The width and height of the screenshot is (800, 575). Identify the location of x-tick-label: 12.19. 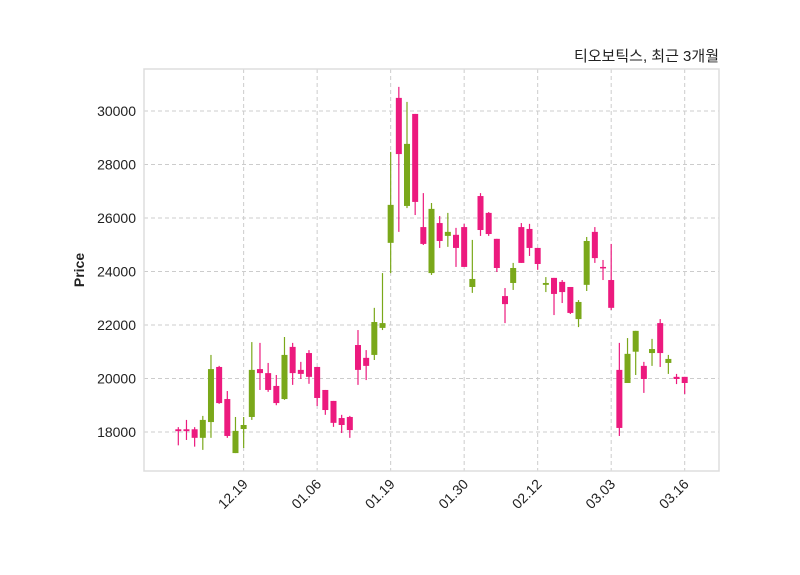
(233, 494).